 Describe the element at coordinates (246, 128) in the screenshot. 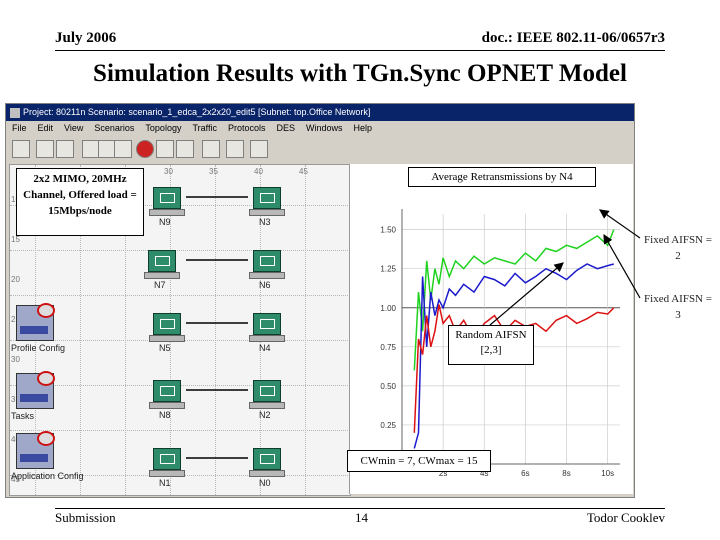

I see `menu-item-protocols: Protocols` at that location.